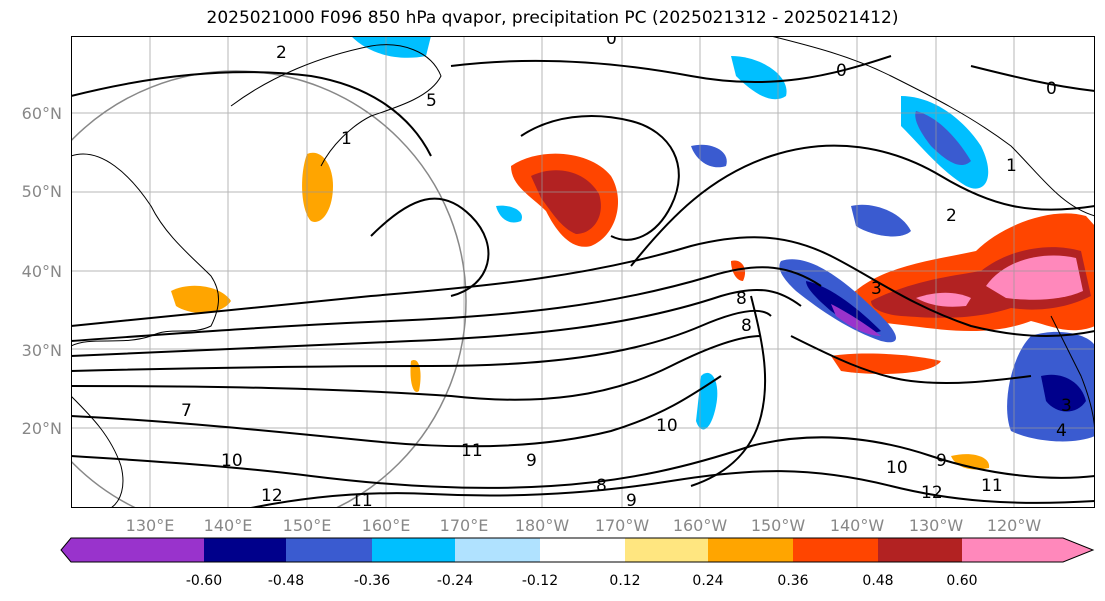 The image size is (1105, 601). What do you see at coordinates (431, 101) in the screenshot?
I see `contour-label: 5` at bounding box center [431, 101].